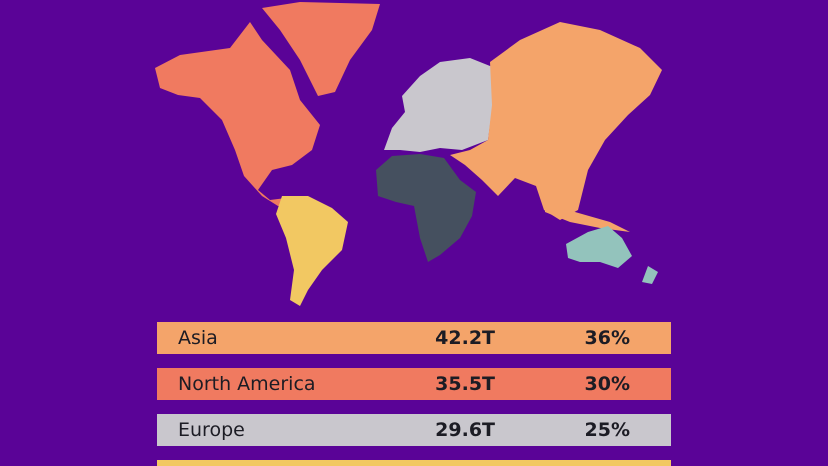  Describe the element at coordinates (414, 384) in the screenshot. I see `table-row: North America 35.5T 30%` at that location.